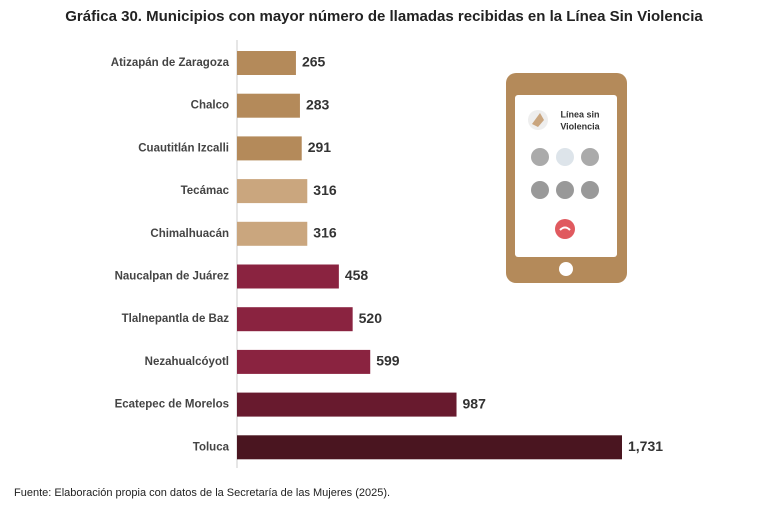  I want to click on y-tick-label: Tecámac, so click(205, 191).